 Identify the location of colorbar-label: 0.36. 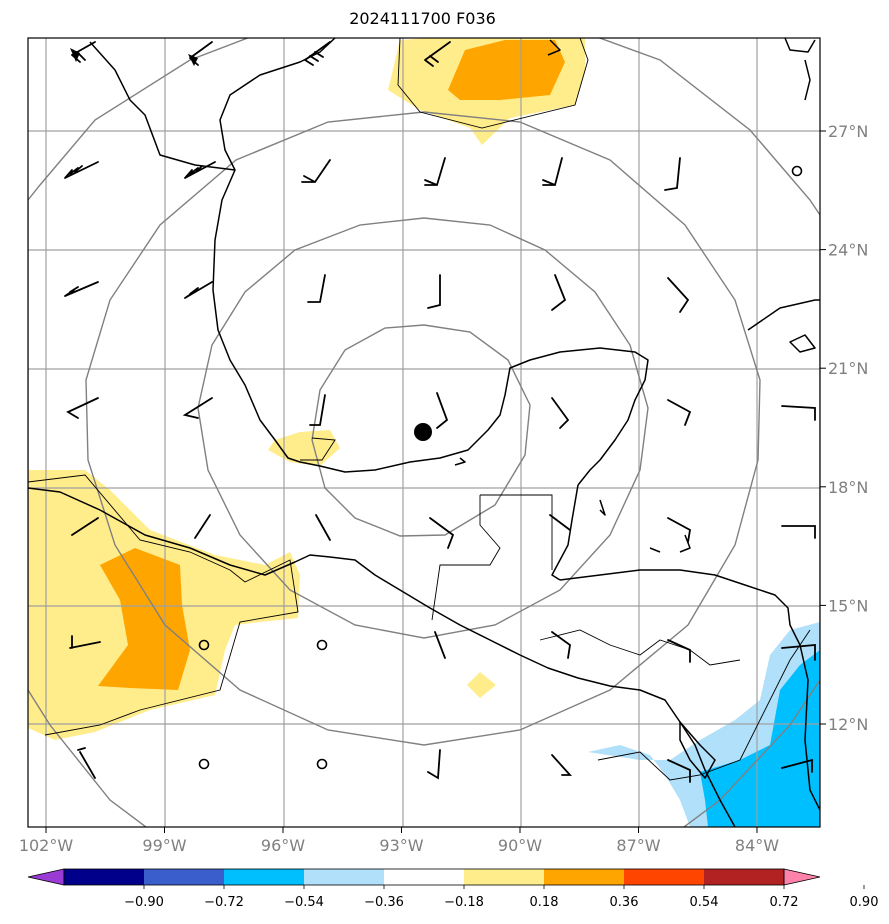
(624, 902).